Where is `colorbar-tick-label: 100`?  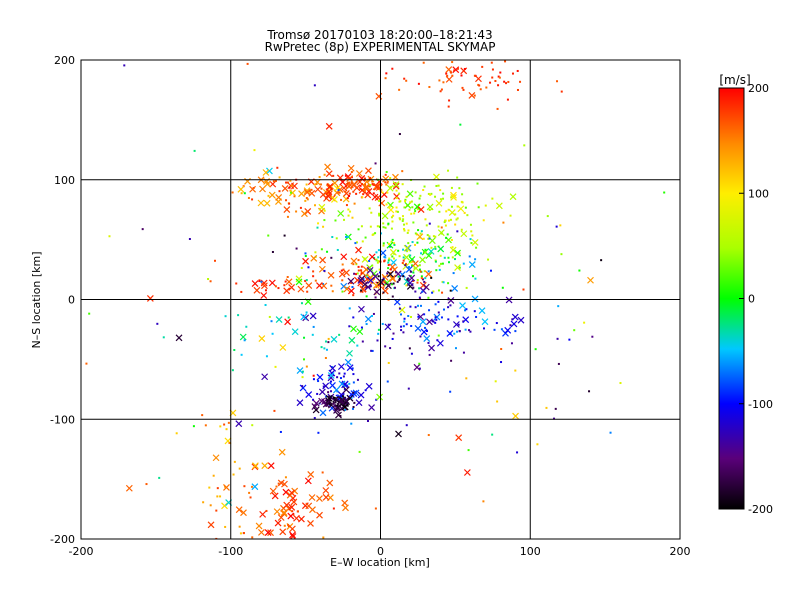 colorbar-tick-label: 100 is located at coordinates (758, 193).